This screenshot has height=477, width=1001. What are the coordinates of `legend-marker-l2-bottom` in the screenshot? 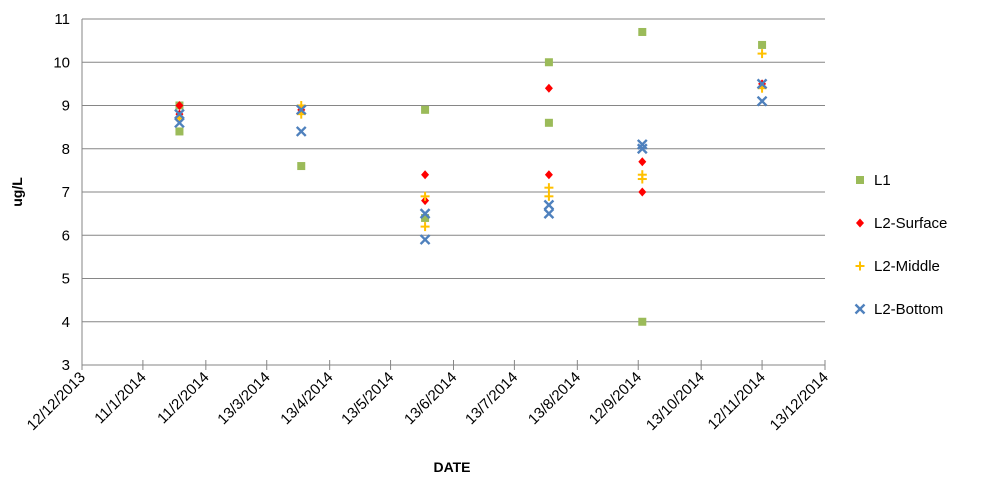 It's located at (860, 309).